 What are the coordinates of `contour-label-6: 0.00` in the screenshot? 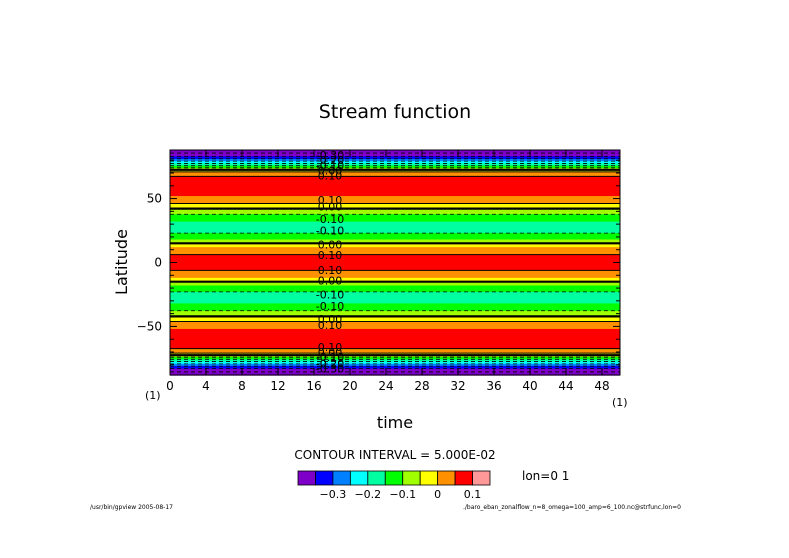 It's located at (330, 206).